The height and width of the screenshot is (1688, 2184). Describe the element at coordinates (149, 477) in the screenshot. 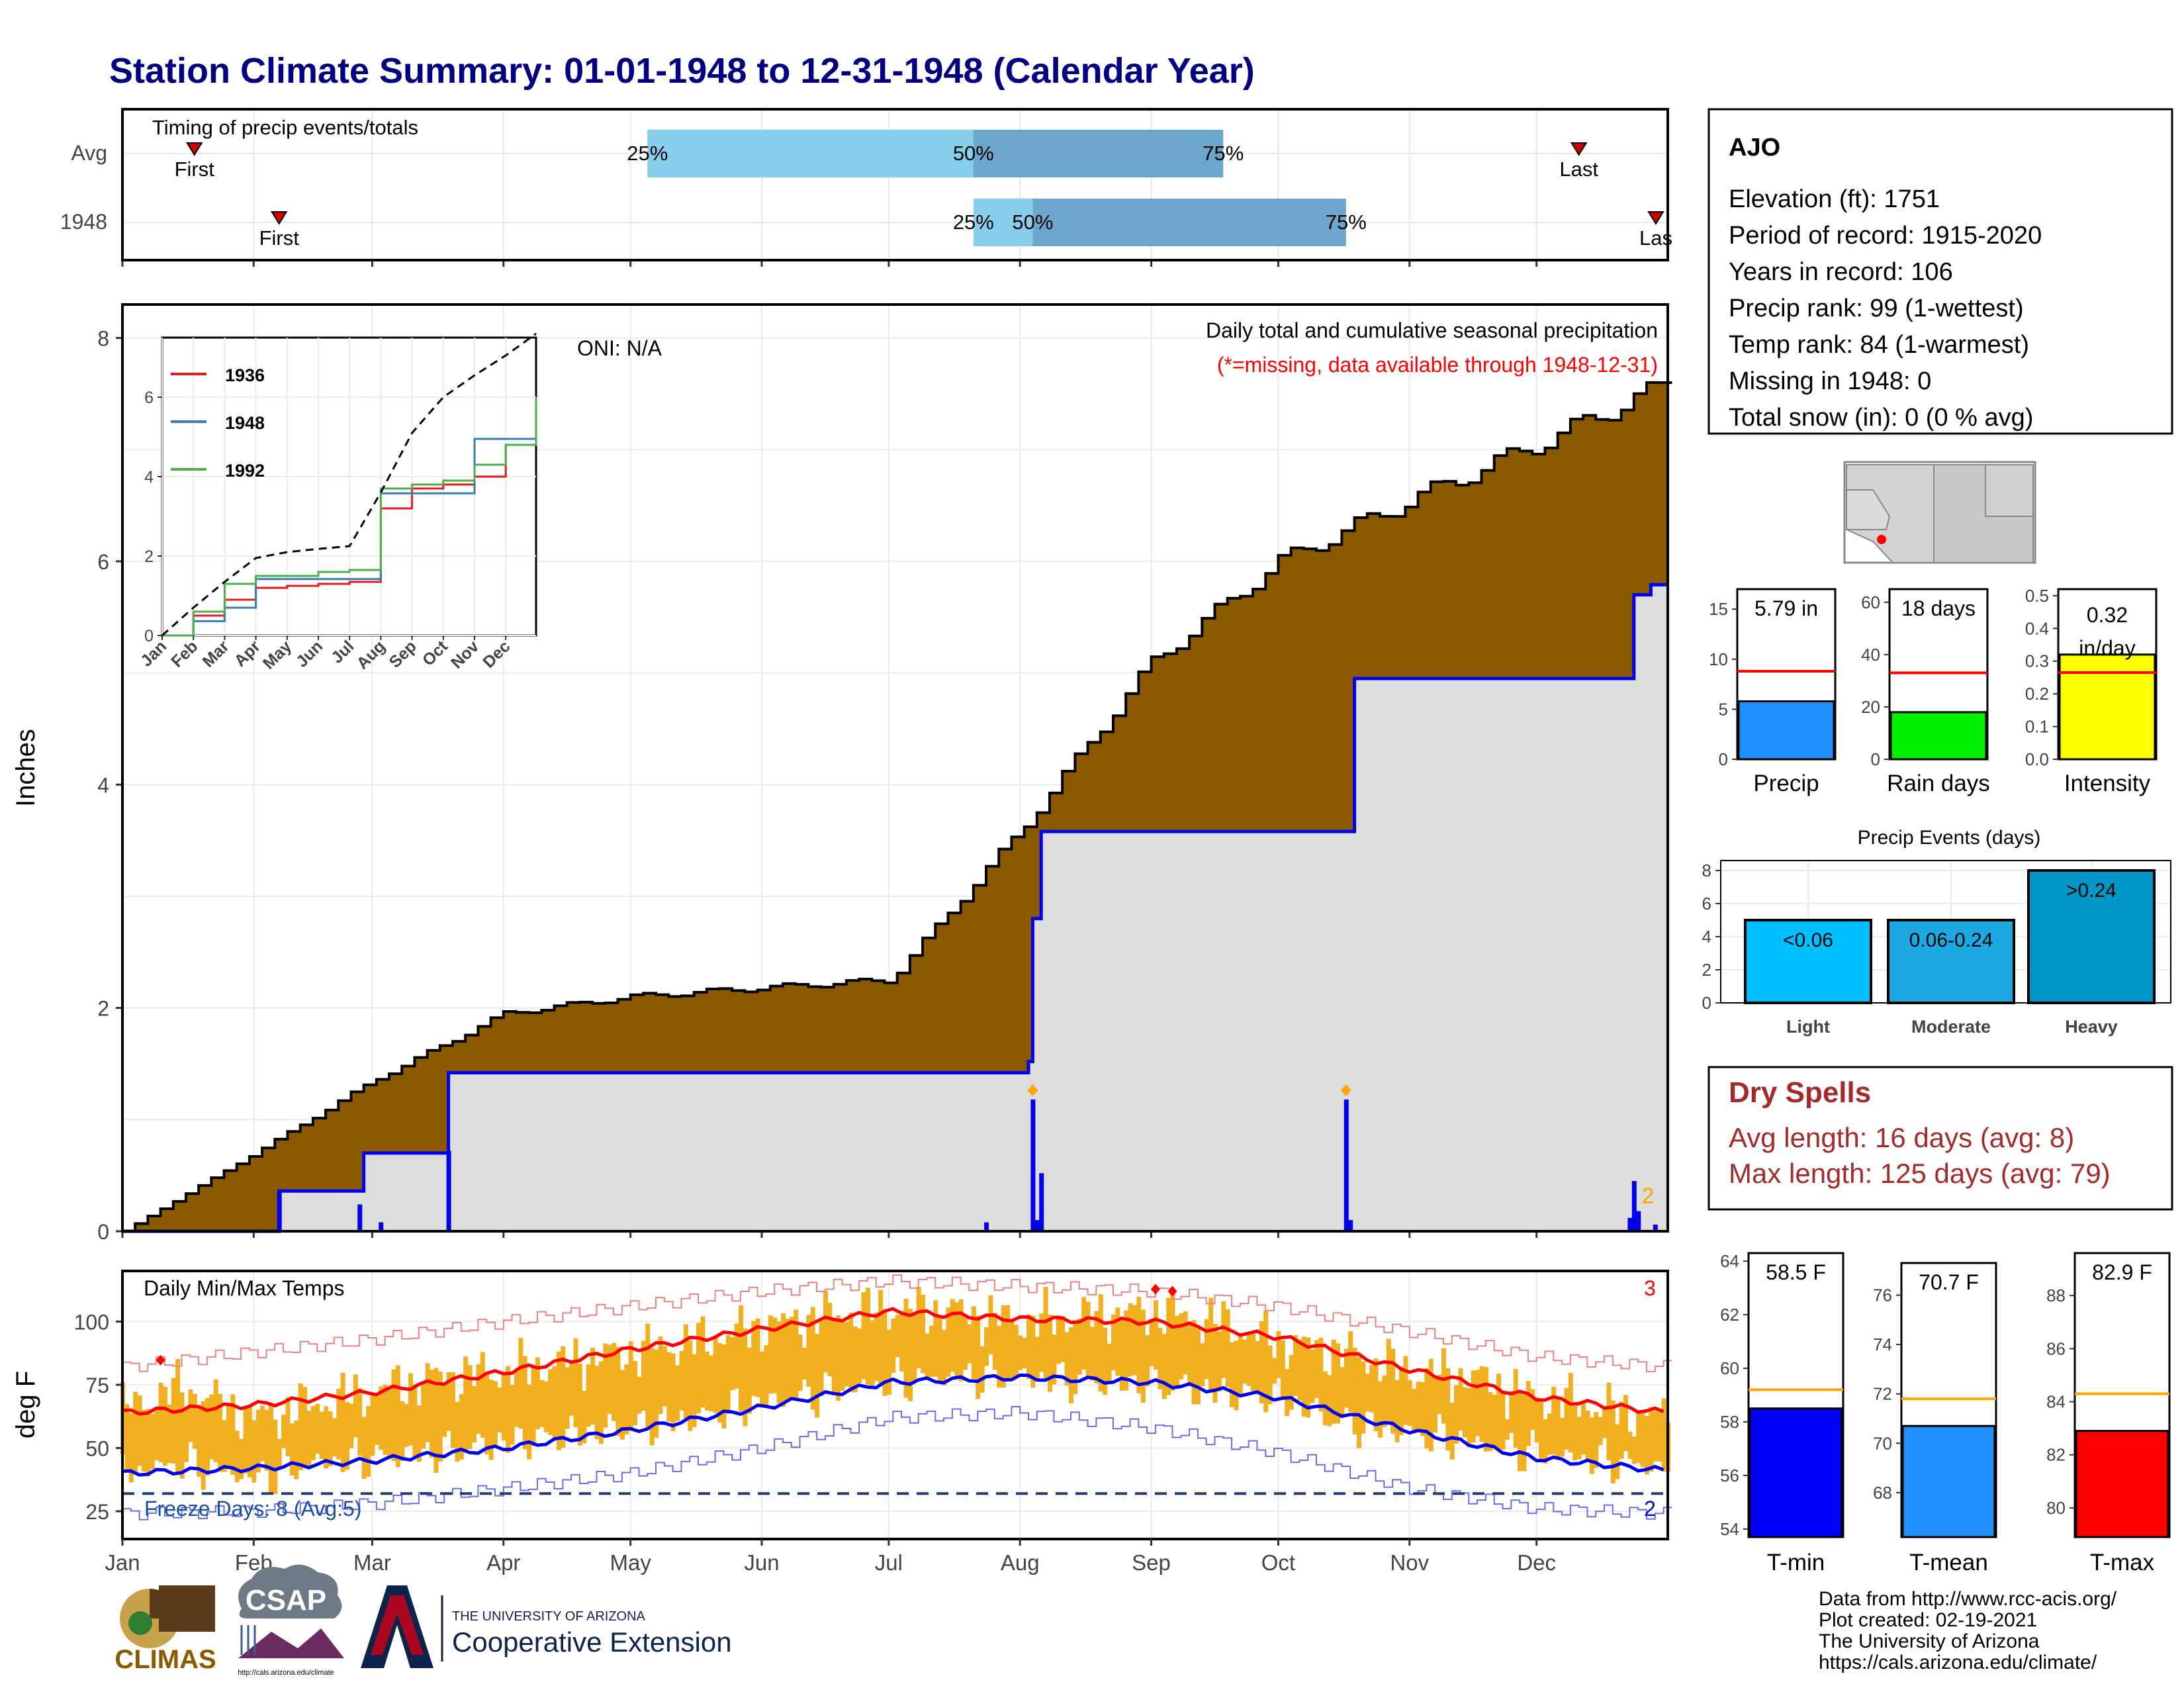

I see `inset-y-tick-label: 4` at that location.